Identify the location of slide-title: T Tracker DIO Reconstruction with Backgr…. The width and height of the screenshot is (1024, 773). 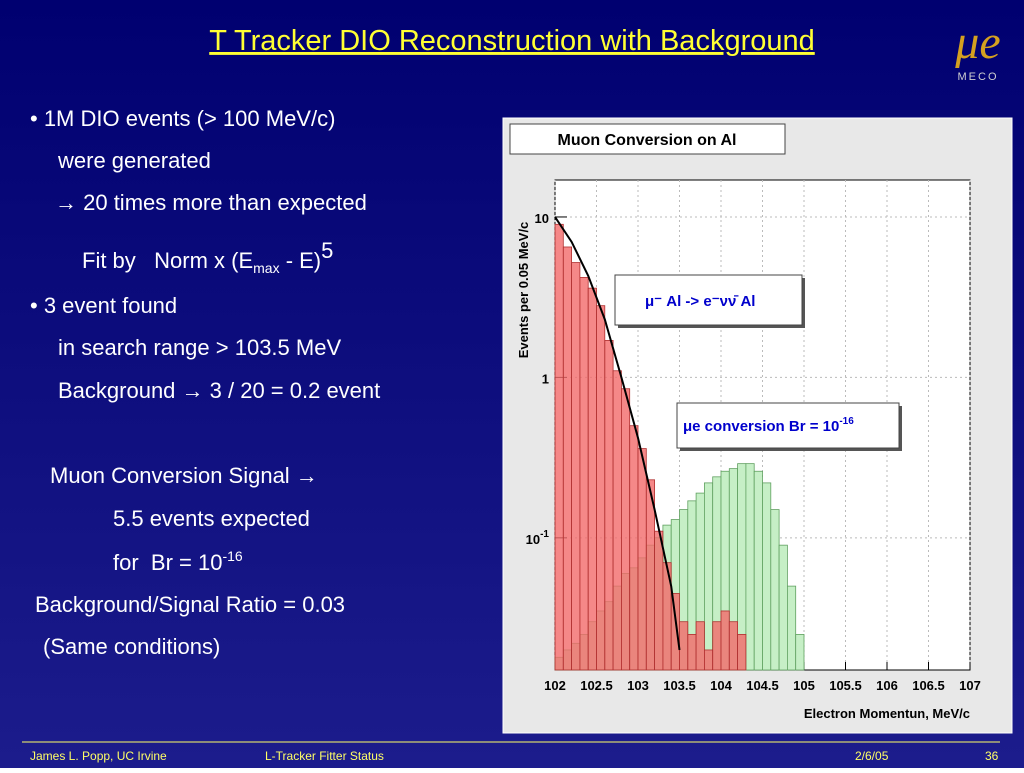
(512, 41).